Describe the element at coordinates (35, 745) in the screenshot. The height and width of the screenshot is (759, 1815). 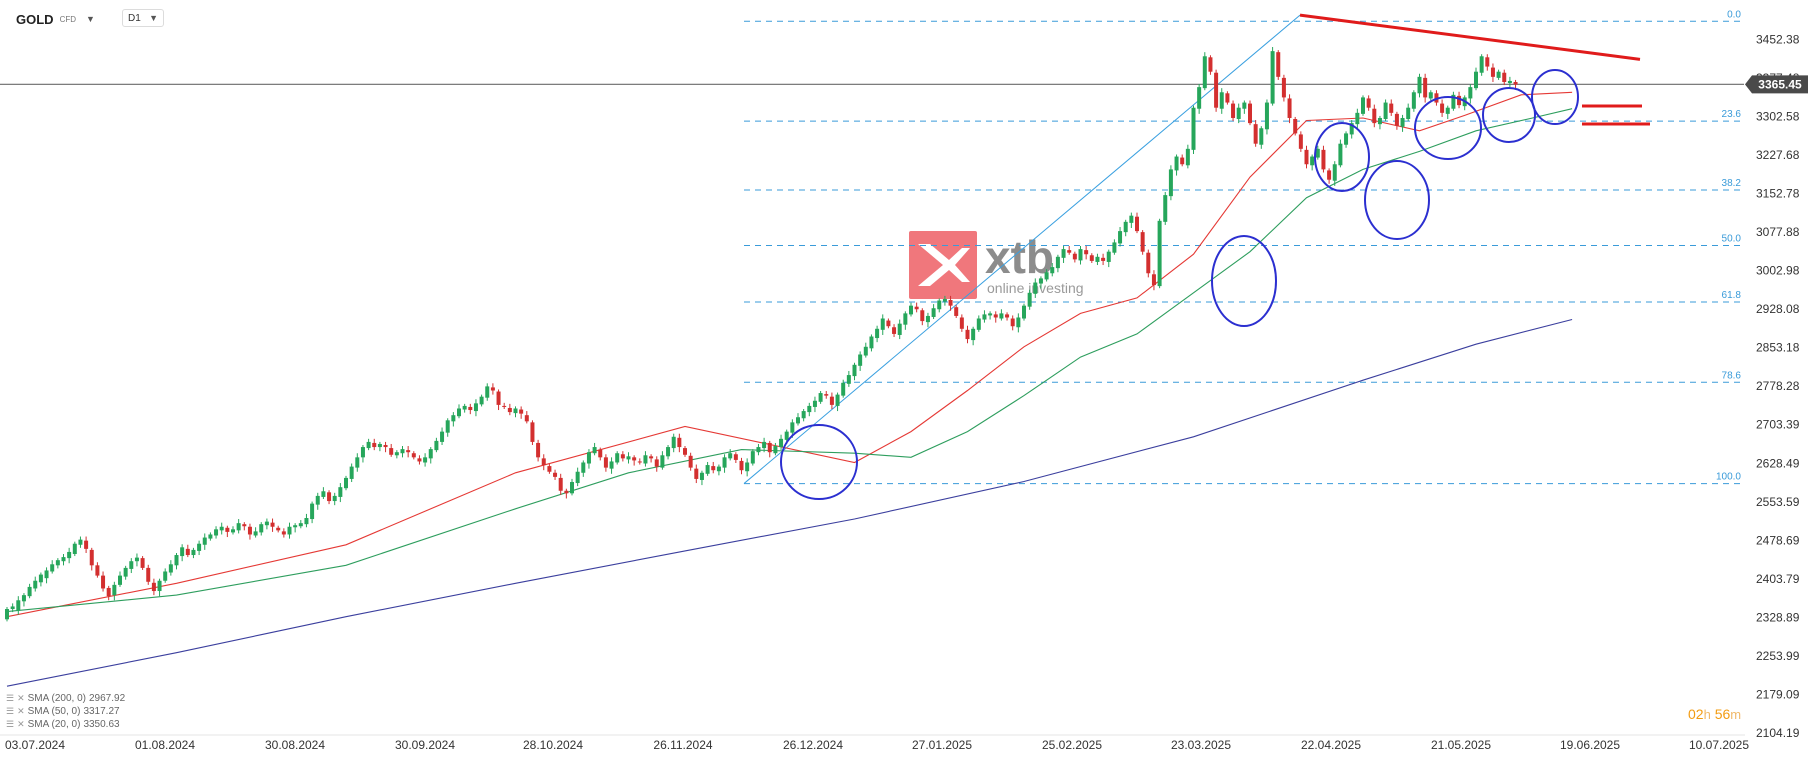
I see `time-tick-label: 03.07.2024` at that location.